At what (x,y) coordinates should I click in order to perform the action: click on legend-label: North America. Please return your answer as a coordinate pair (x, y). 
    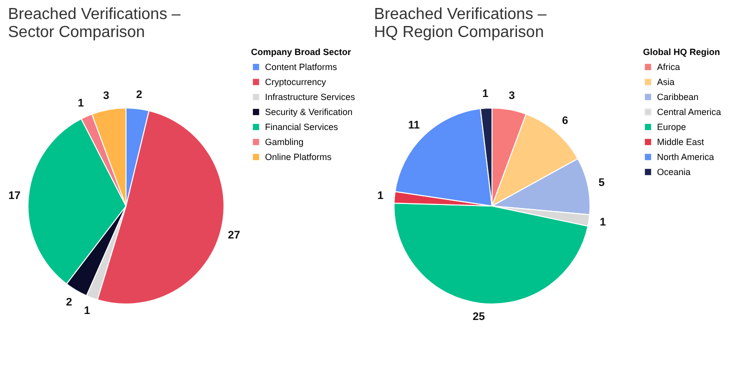
    Looking at the image, I should click on (685, 157).